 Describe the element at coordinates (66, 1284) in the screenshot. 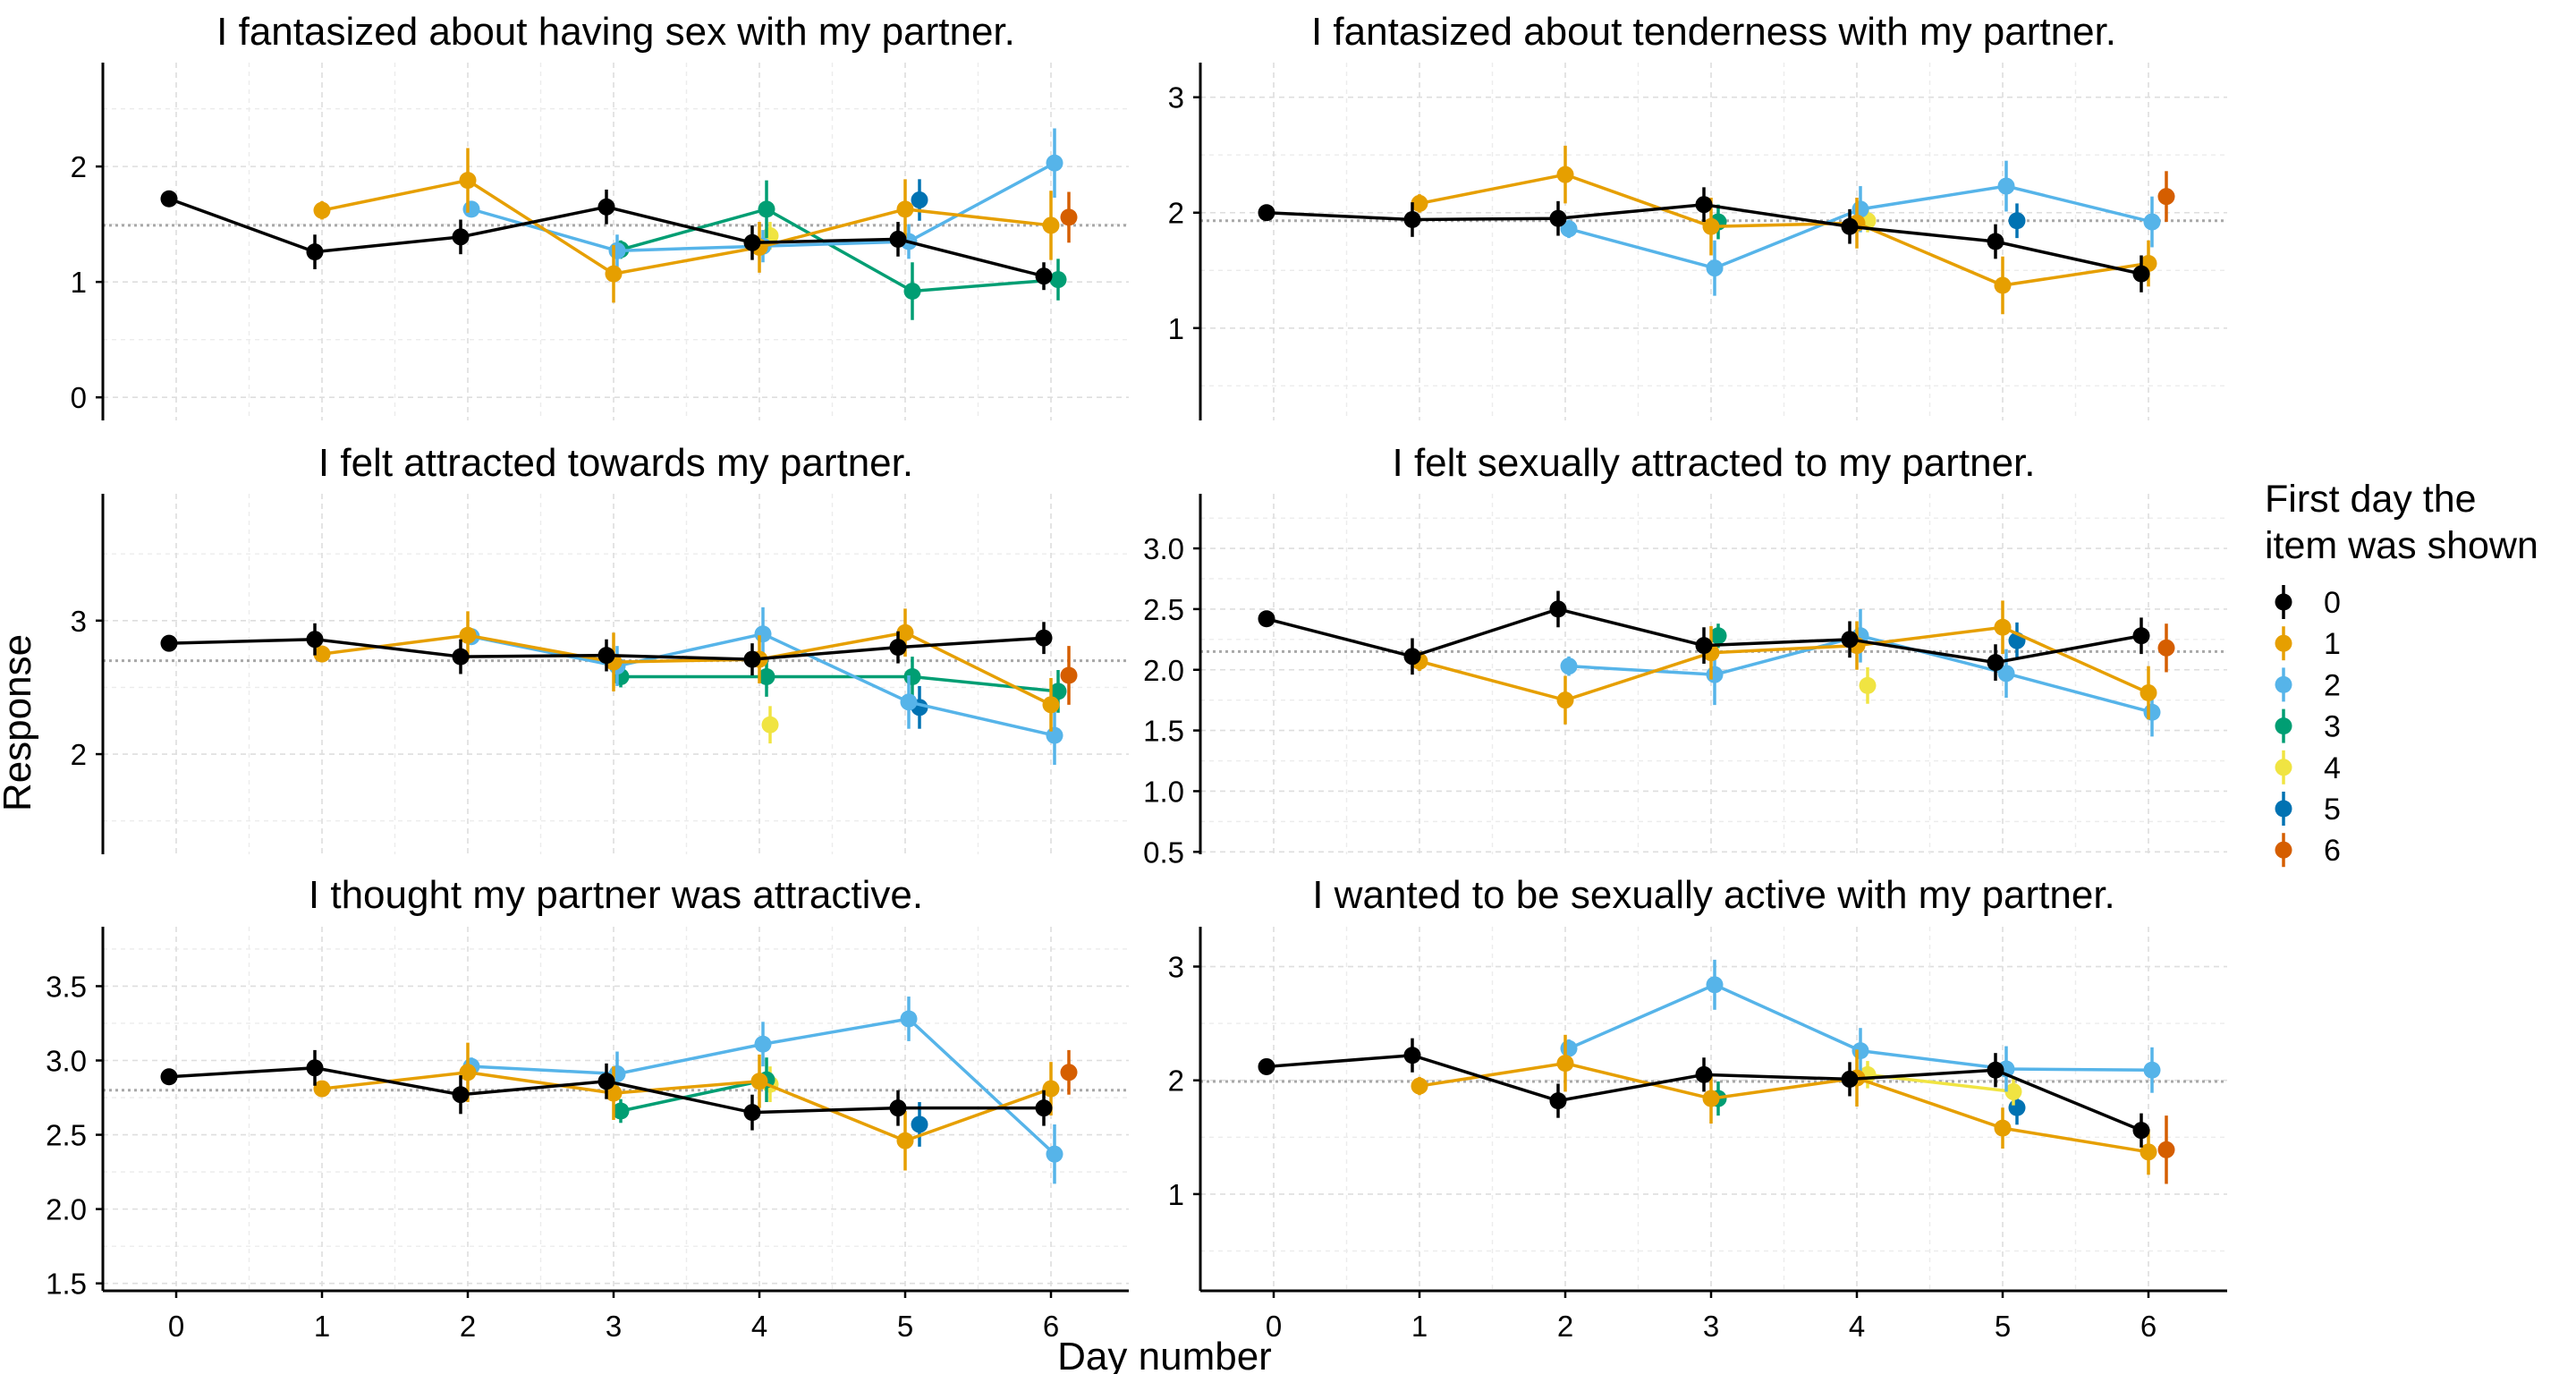

I see `y-tick-label: 1.5` at that location.